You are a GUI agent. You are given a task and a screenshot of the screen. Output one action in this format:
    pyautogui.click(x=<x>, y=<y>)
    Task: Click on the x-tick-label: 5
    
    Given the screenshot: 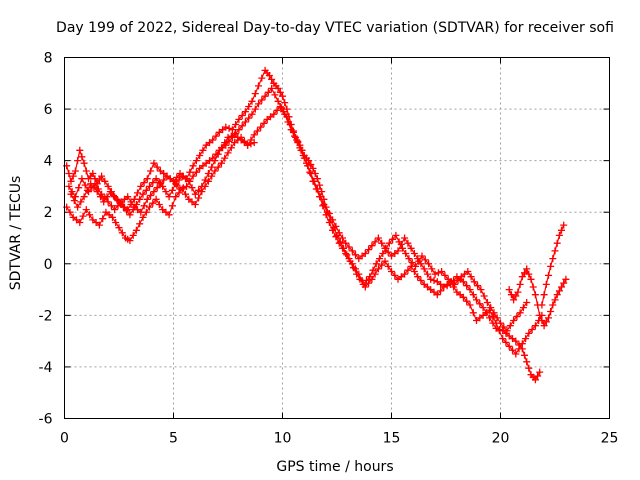 What is the action you would take?
    pyautogui.click(x=173, y=439)
    